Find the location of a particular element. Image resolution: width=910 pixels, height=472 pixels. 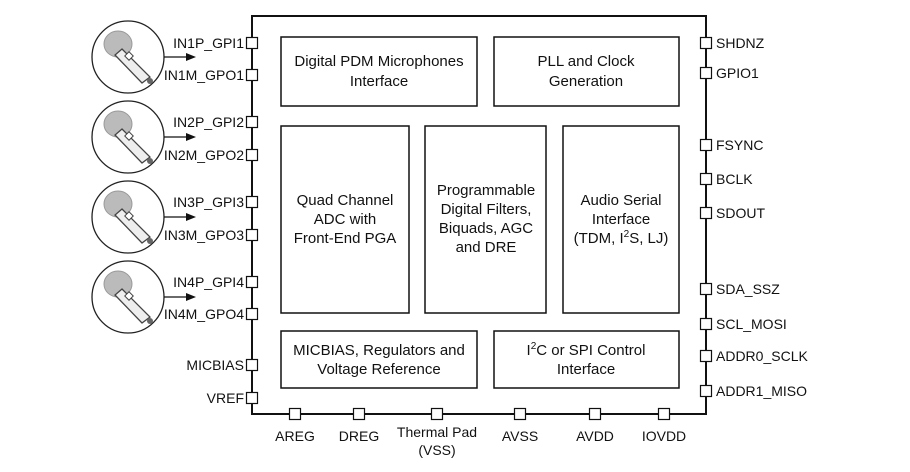

pin-micbias: MICBIAS is located at coordinates (222, 365).